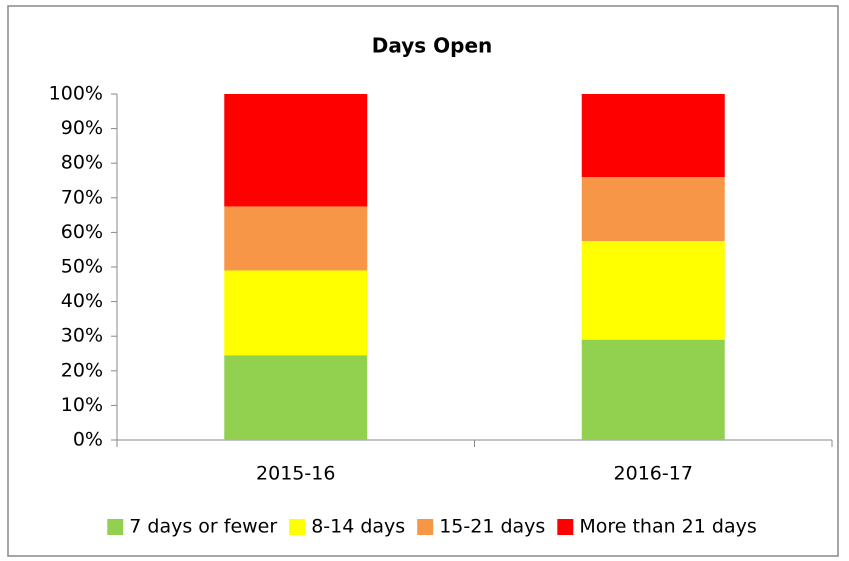 Image resolution: width=849 pixels, height=561 pixels. What do you see at coordinates (653, 474) in the screenshot?
I see `x-tick-label: 2016-17` at bounding box center [653, 474].